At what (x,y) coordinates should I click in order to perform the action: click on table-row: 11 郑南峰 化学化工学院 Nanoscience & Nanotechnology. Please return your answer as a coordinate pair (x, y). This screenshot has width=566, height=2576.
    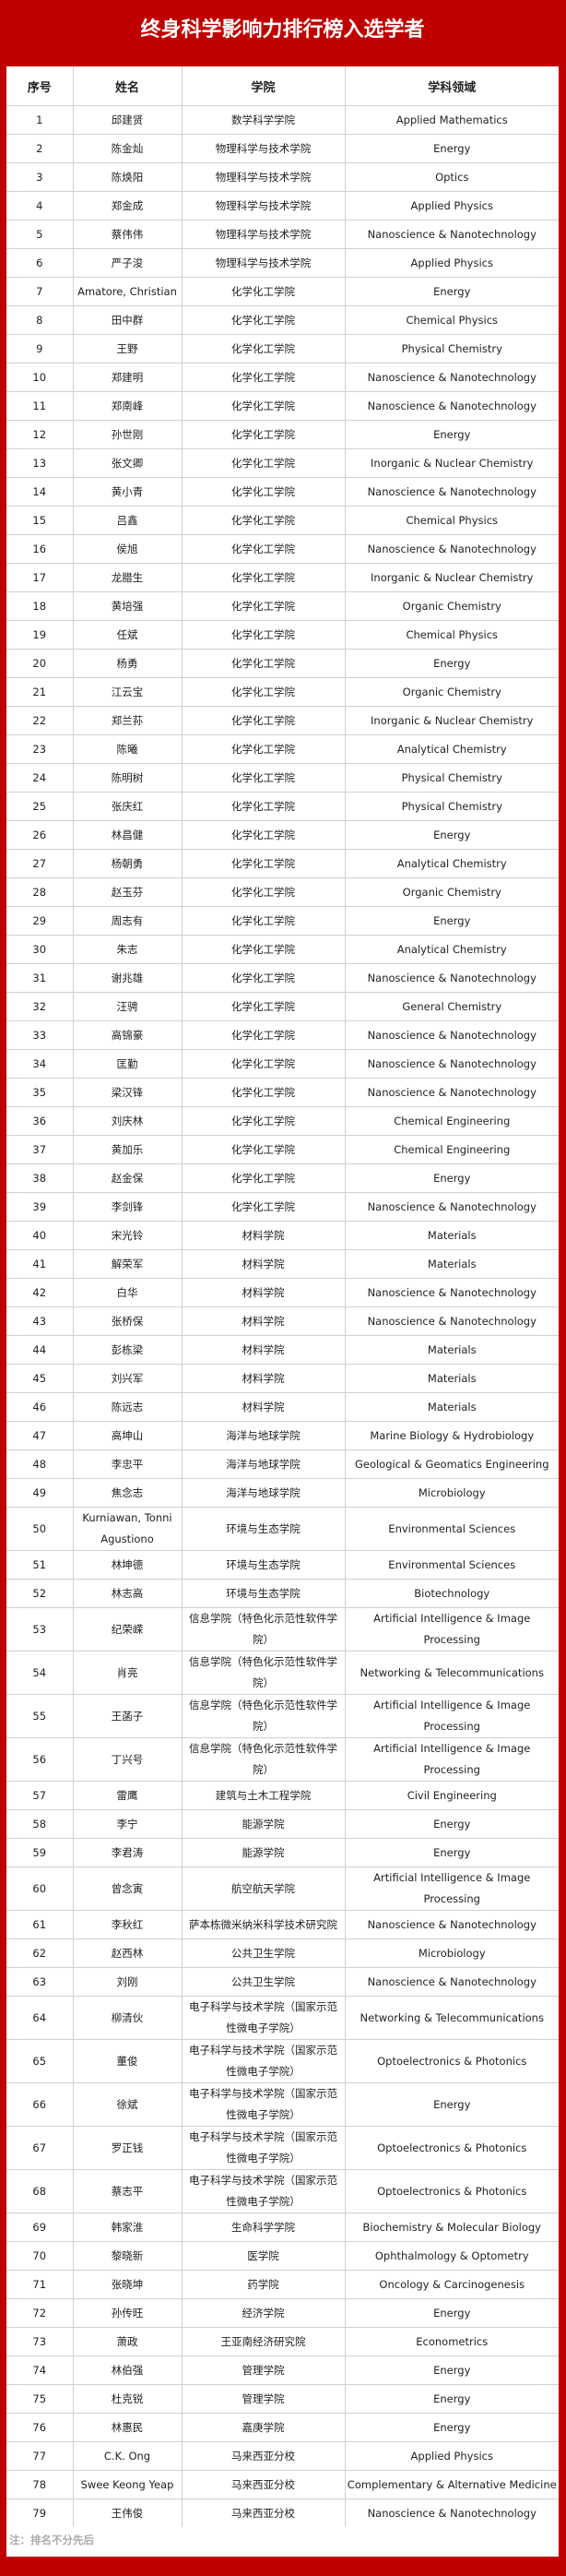
    Looking at the image, I should click on (282, 406).